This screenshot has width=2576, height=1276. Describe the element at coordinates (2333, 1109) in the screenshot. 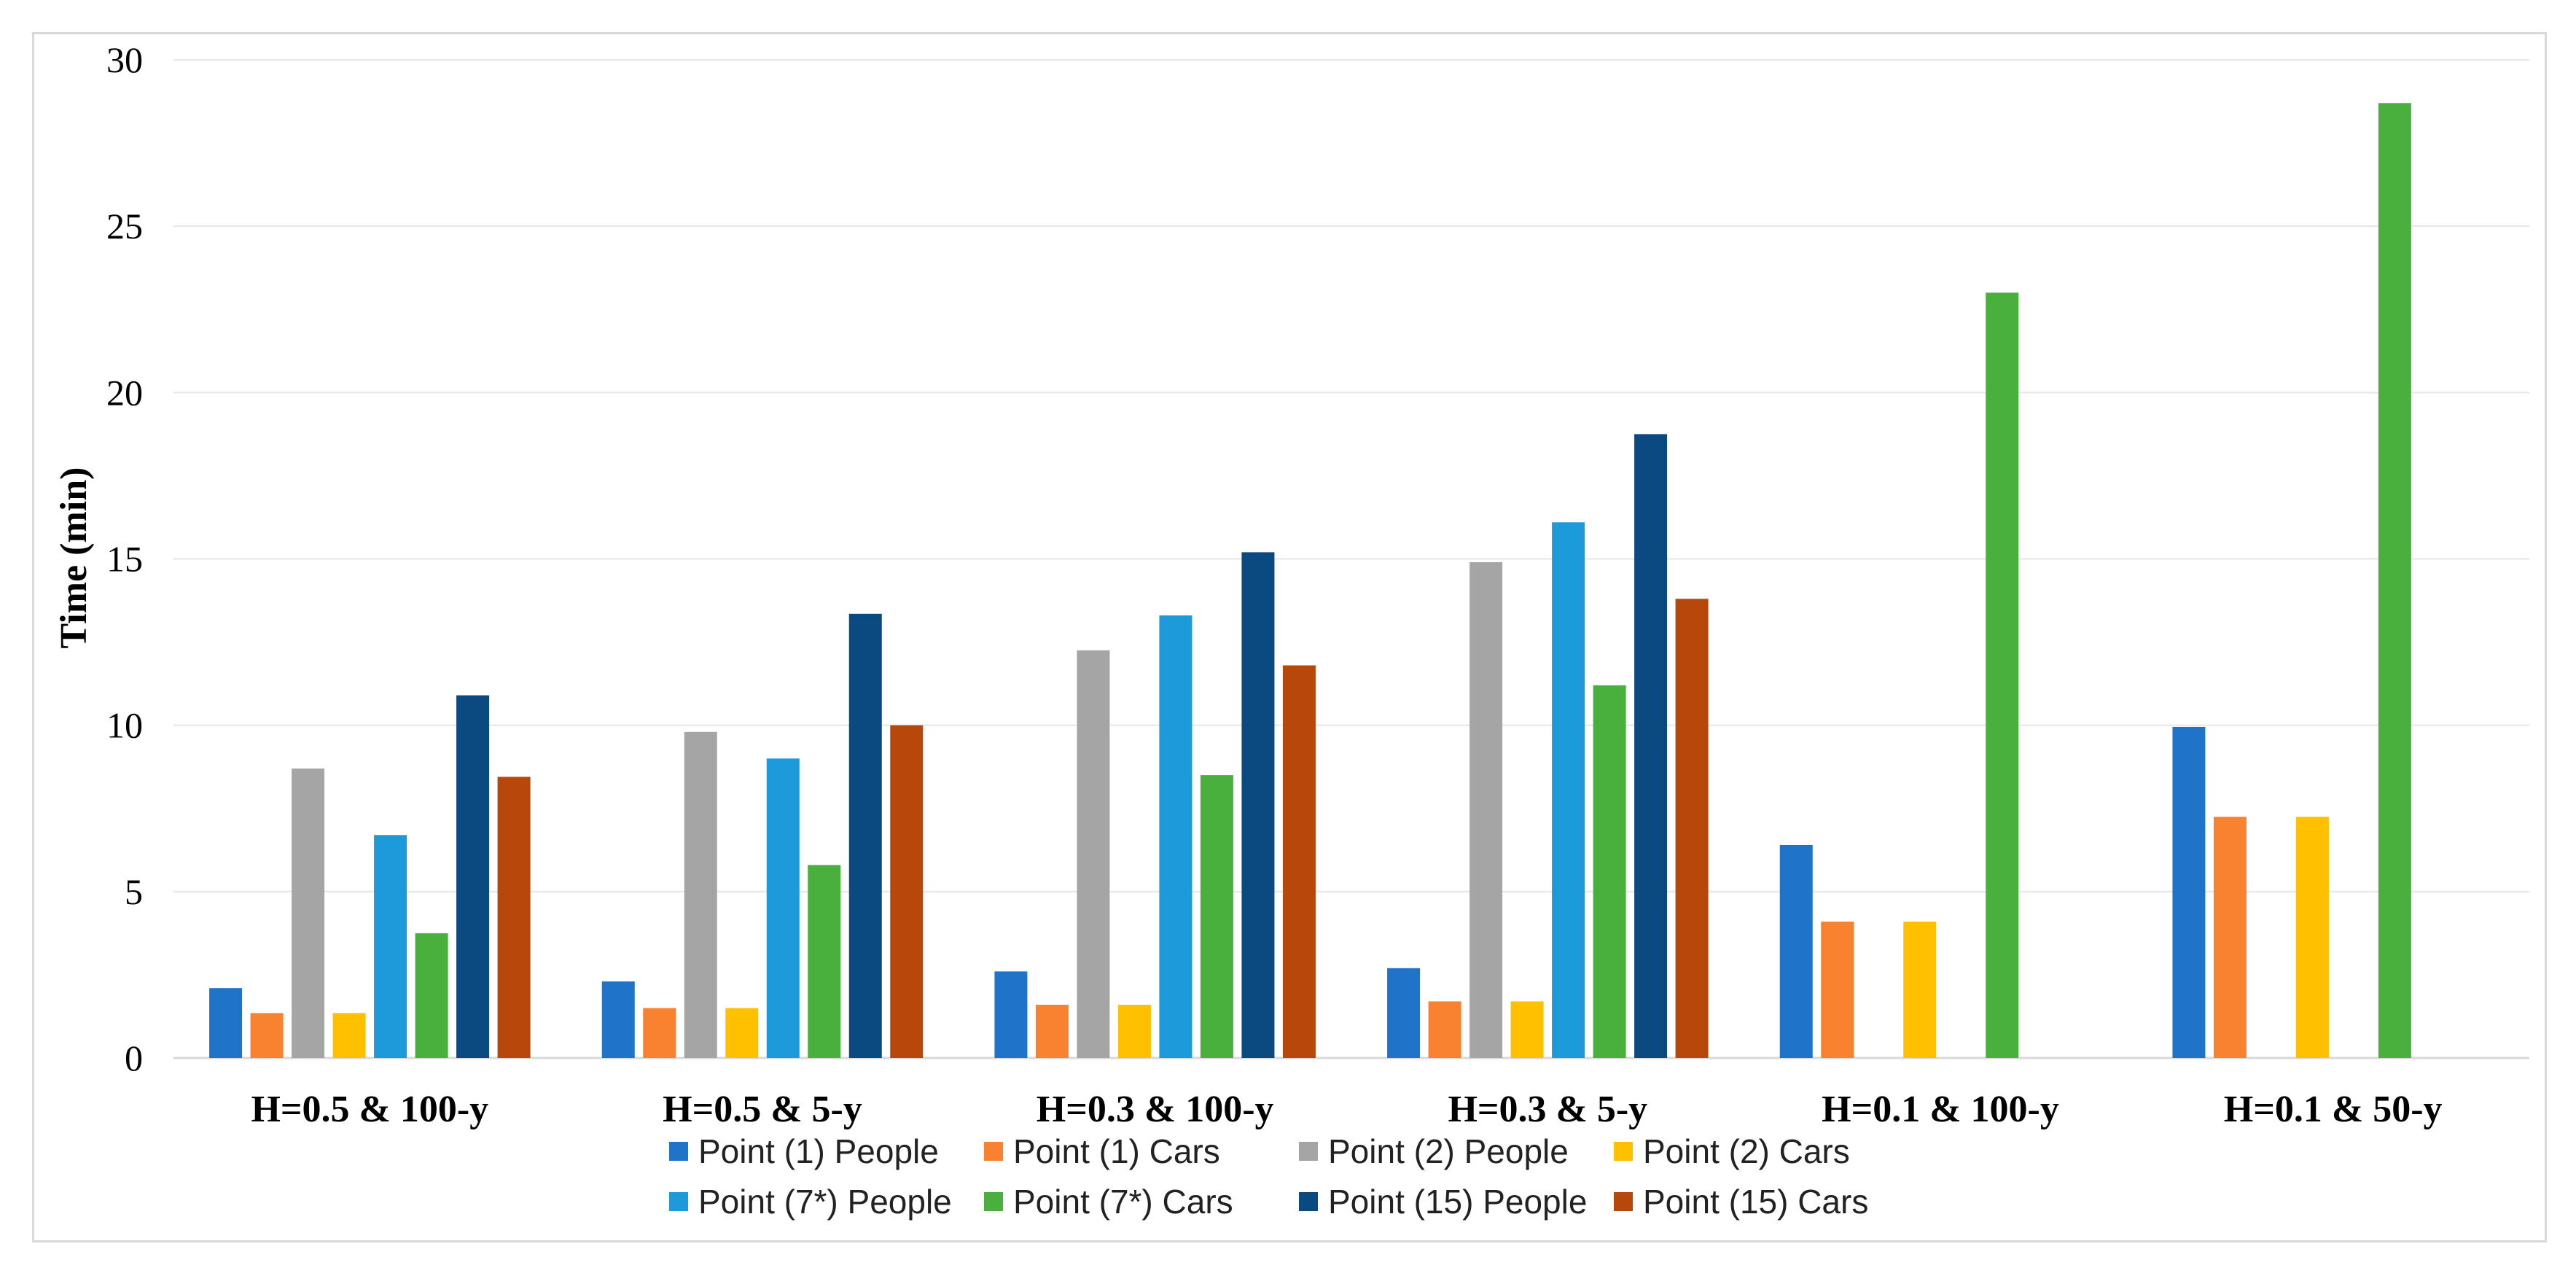

I see `x-category-label: H=0.1 & 50-y` at that location.